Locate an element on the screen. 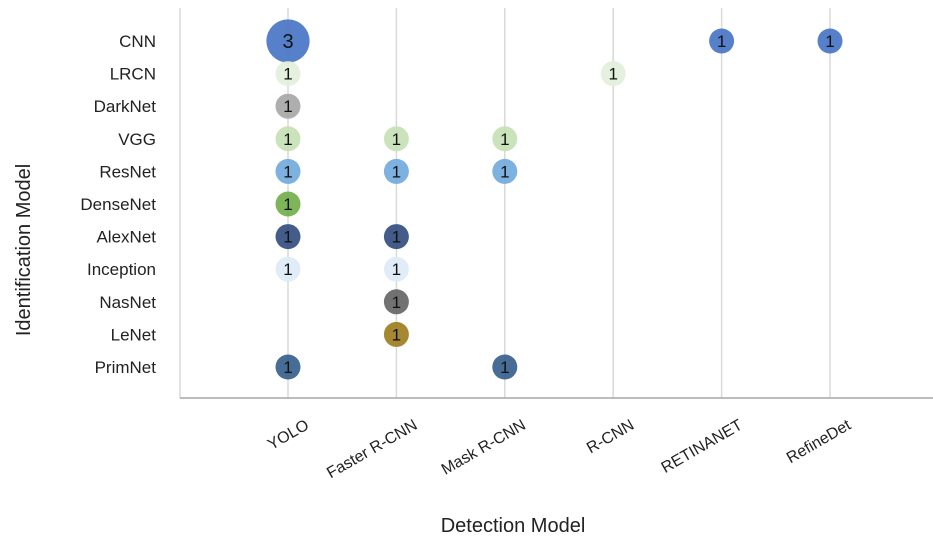  y-tick-label: CNN is located at coordinates (137, 41).